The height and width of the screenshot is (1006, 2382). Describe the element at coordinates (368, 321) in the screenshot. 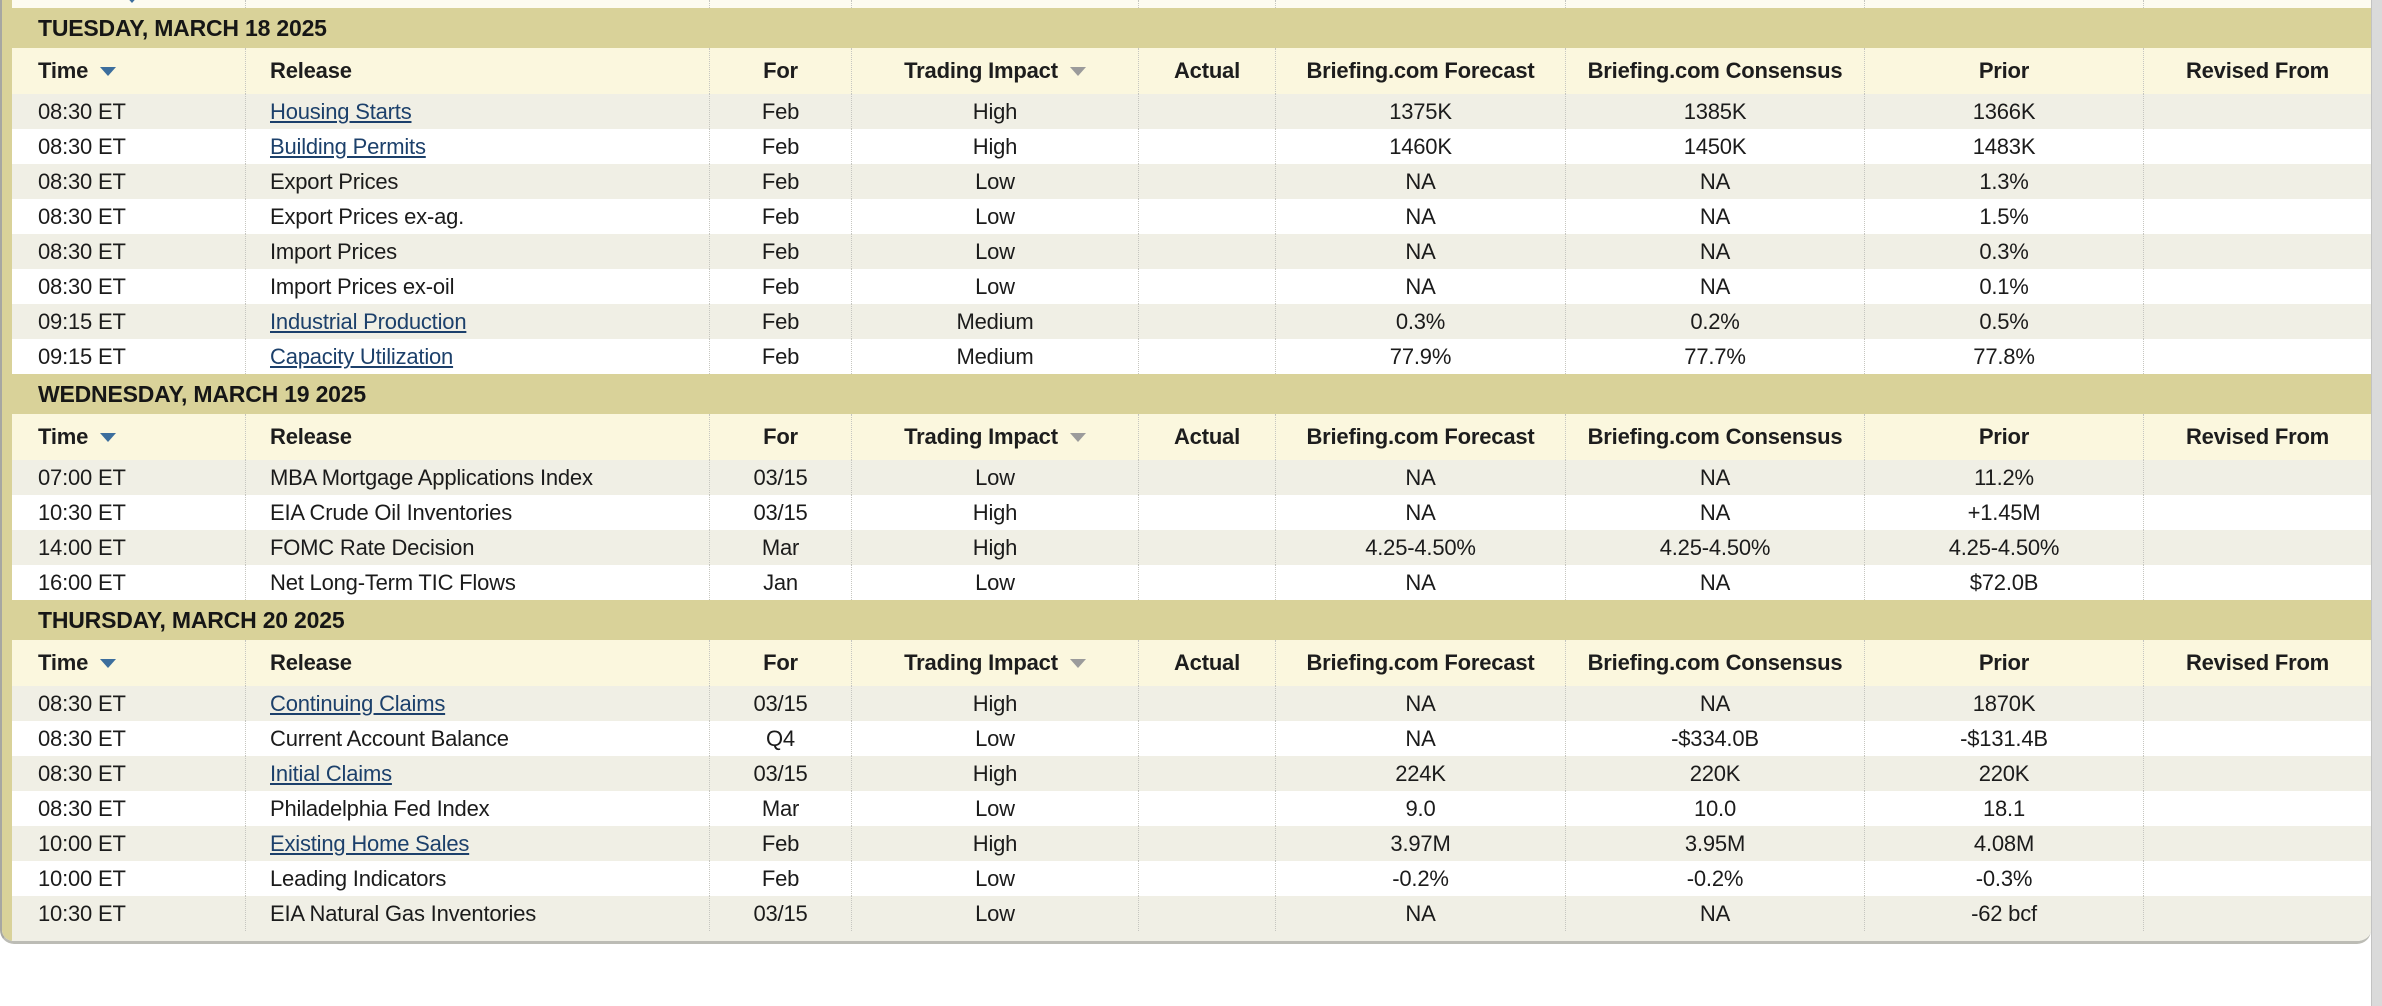

I see `release-link: Industrial Production` at that location.